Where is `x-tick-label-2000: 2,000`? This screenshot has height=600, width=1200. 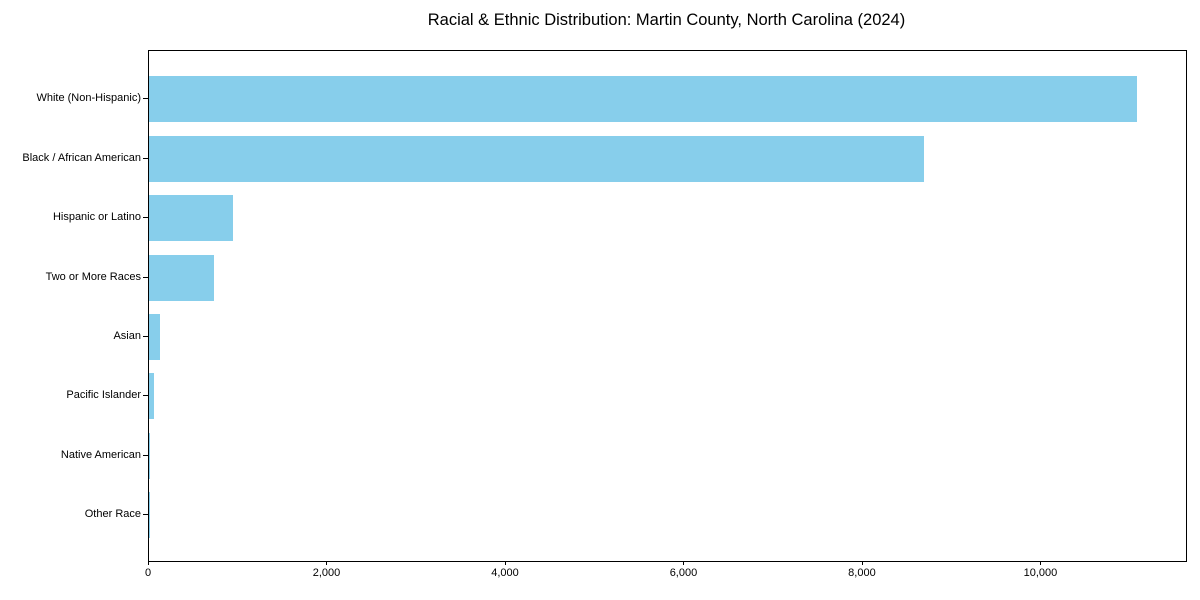 x-tick-label-2000: 2,000 is located at coordinates (326, 573).